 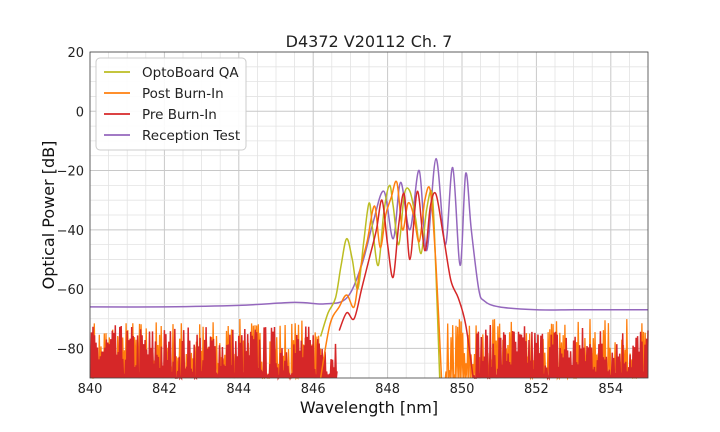 I want to click on y-tick-label: 20, so click(x=75, y=53).